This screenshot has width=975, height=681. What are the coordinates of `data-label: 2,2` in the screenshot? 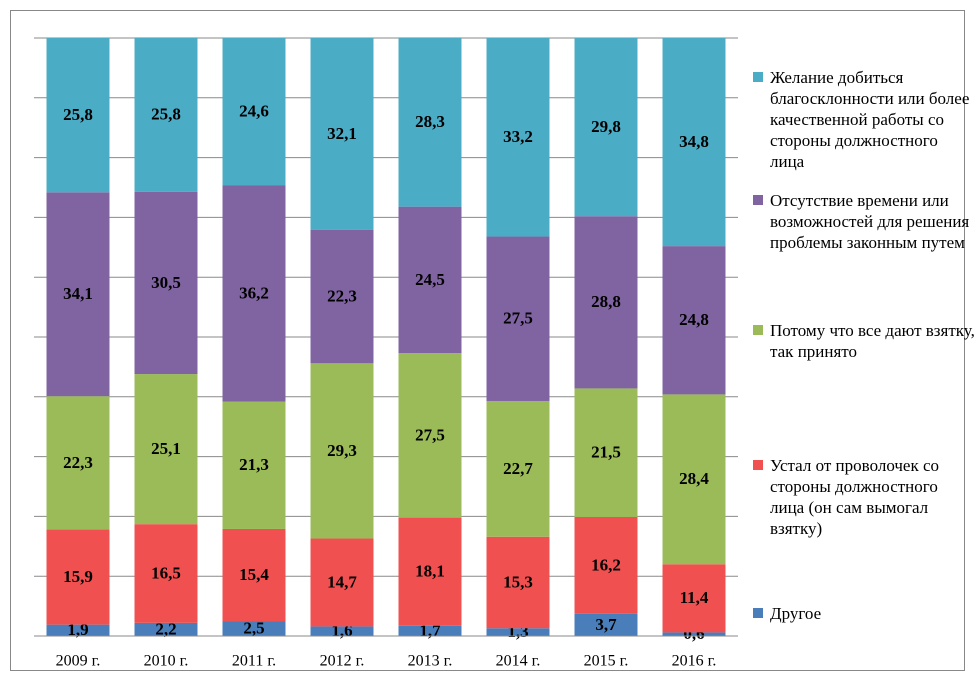 It's located at (165, 628).